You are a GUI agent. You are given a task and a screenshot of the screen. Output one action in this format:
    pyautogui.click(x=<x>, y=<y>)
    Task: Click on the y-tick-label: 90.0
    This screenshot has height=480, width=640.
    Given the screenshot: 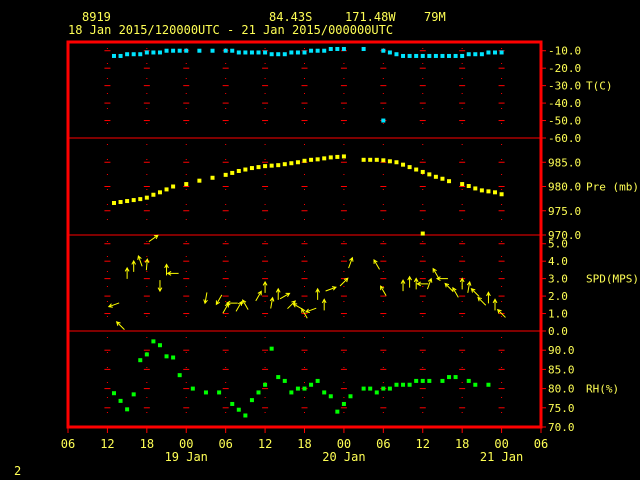 What is the action you would take?
    pyautogui.click(x=561, y=350)
    